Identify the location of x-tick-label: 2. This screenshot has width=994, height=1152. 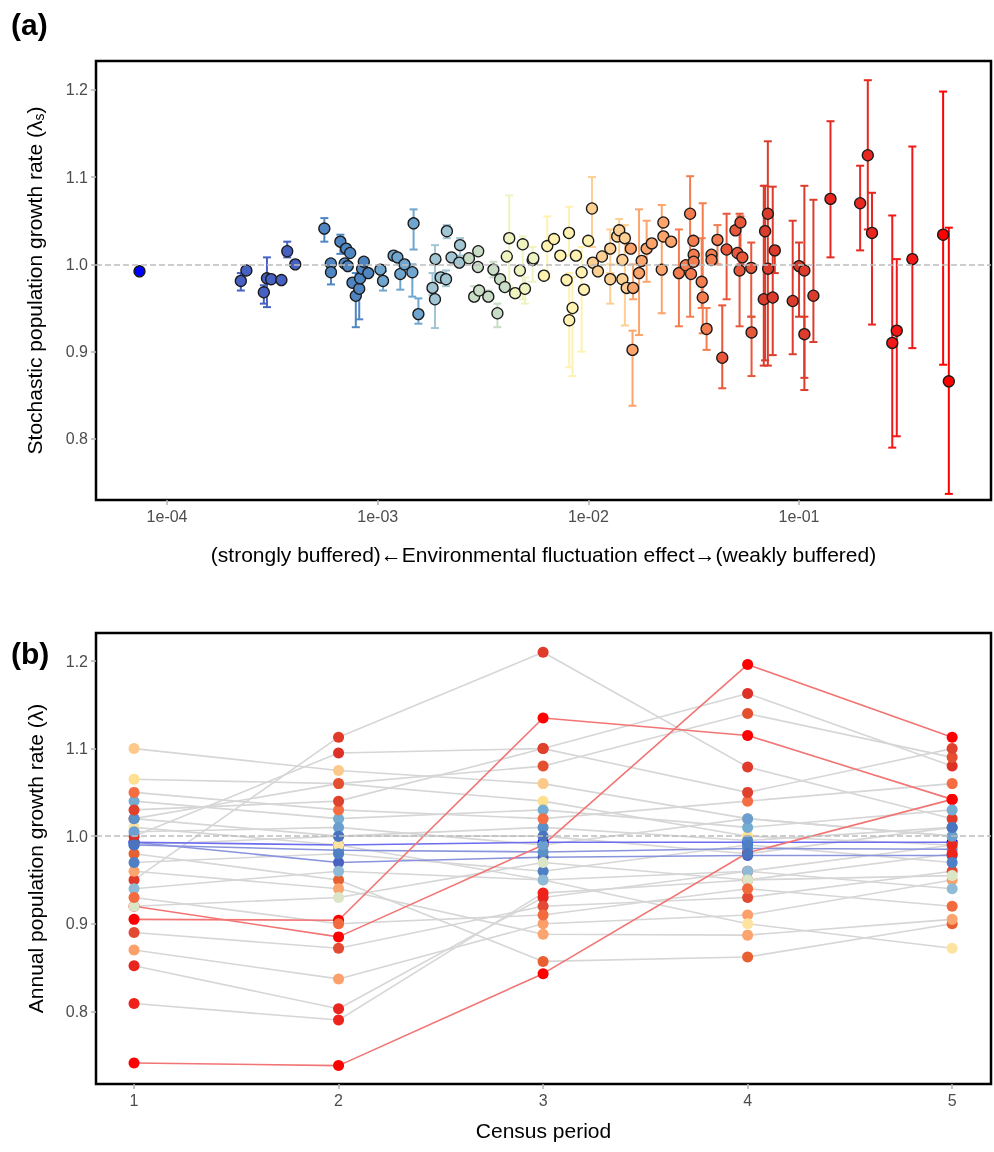
(339, 1100).